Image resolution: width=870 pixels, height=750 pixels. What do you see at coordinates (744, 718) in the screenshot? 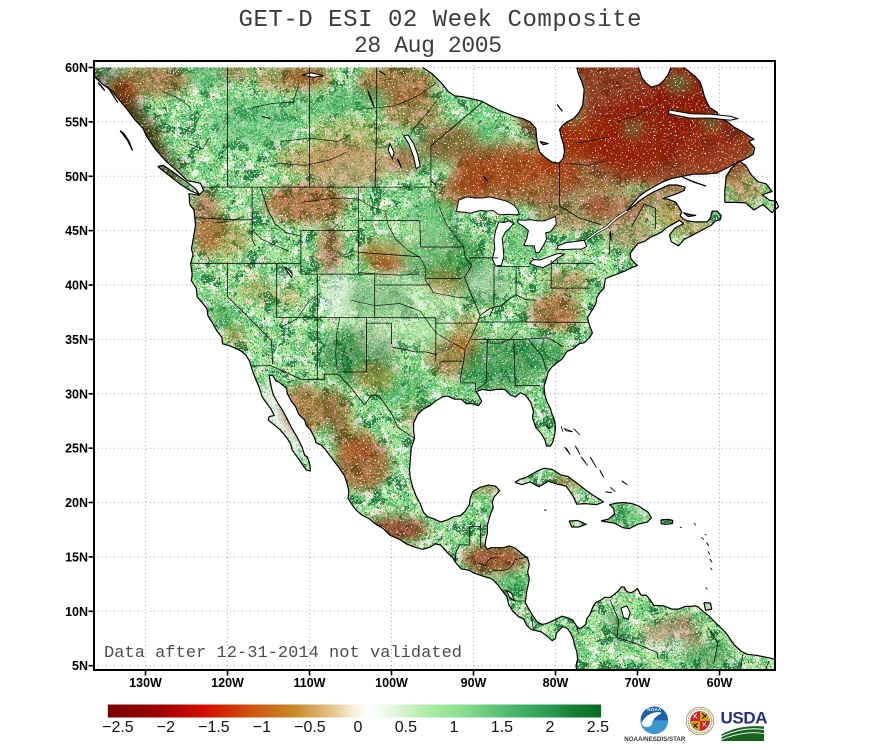
I see `svg-text: USDA` at bounding box center [744, 718].